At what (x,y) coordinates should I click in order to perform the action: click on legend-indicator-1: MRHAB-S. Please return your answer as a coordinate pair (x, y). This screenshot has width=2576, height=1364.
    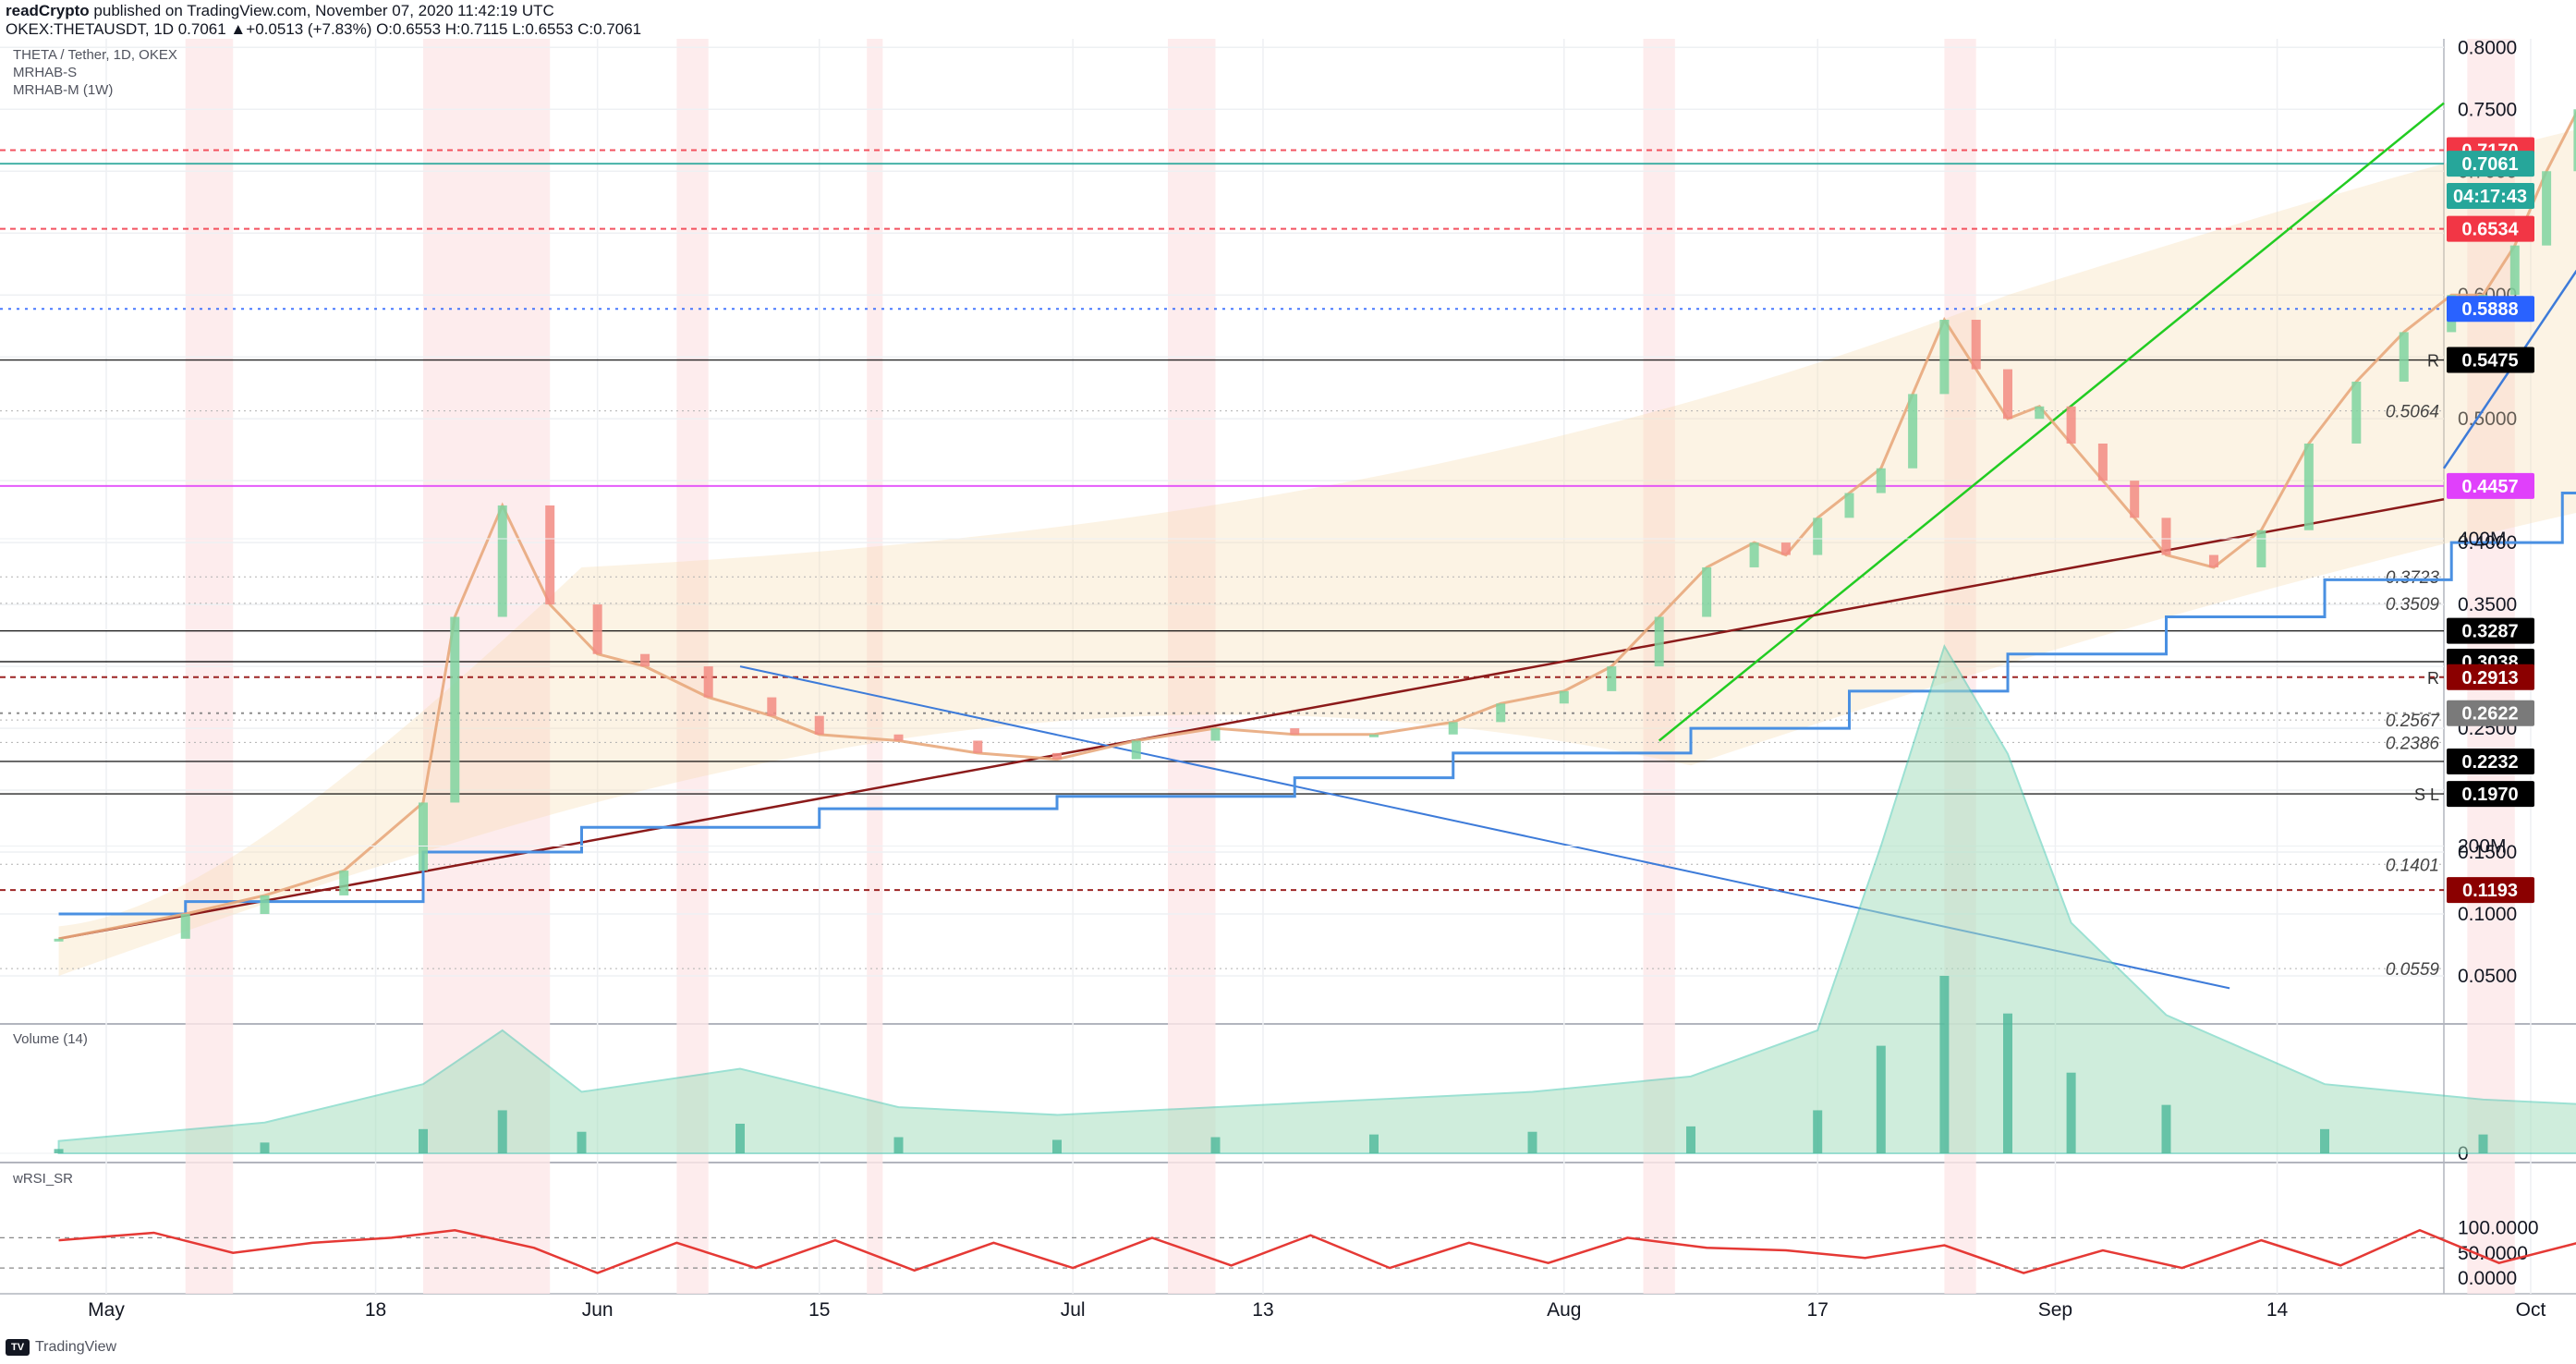
    Looking at the image, I should click on (45, 72).